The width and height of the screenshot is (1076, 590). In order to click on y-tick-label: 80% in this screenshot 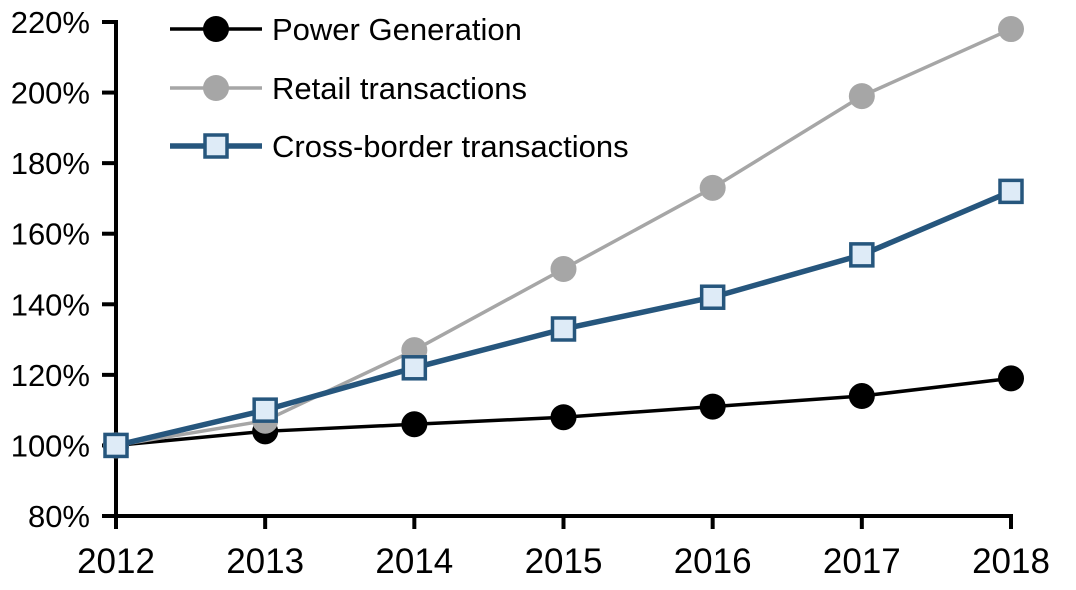, I will do `click(59, 516)`.